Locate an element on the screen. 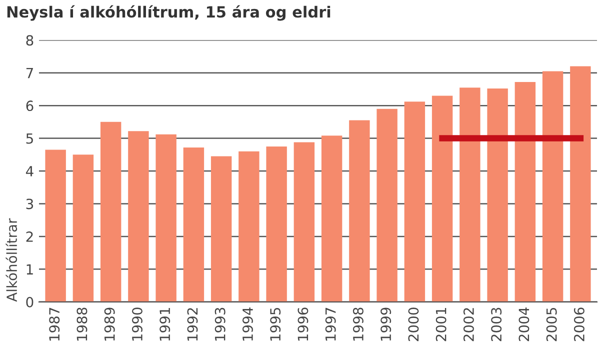 The width and height of the screenshot is (600, 349). x-tick-label: 1997 is located at coordinates (330, 324).